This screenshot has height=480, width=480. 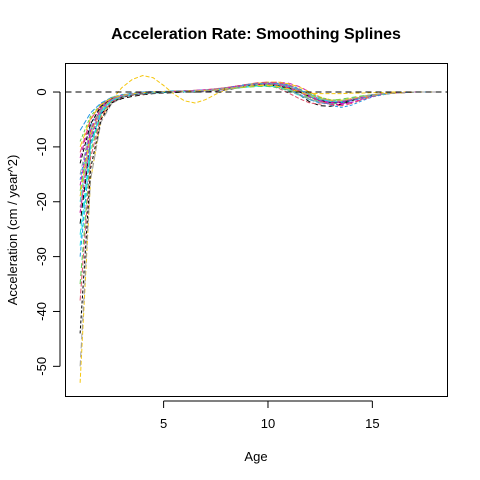 I want to click on y-axis: 0 -10 -20 -30 -40 -50, so click(x=47, y=232).